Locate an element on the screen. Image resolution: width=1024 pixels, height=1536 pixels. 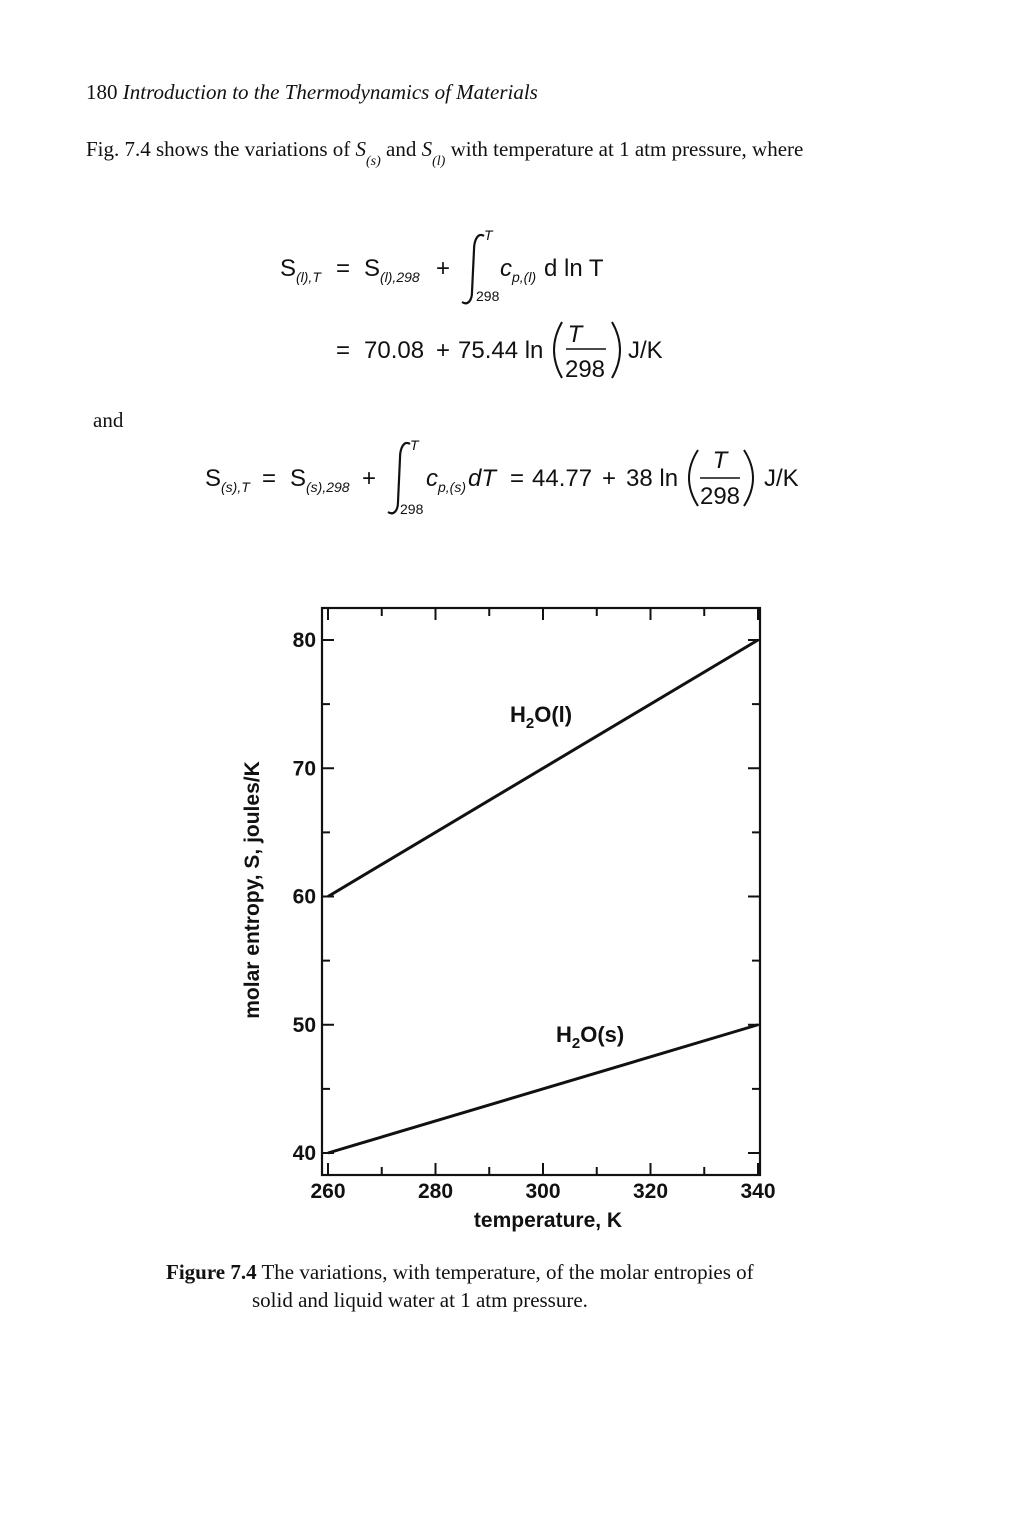
eq-l-integrand-sub: p,(l) is located at coordinates (523, 277).